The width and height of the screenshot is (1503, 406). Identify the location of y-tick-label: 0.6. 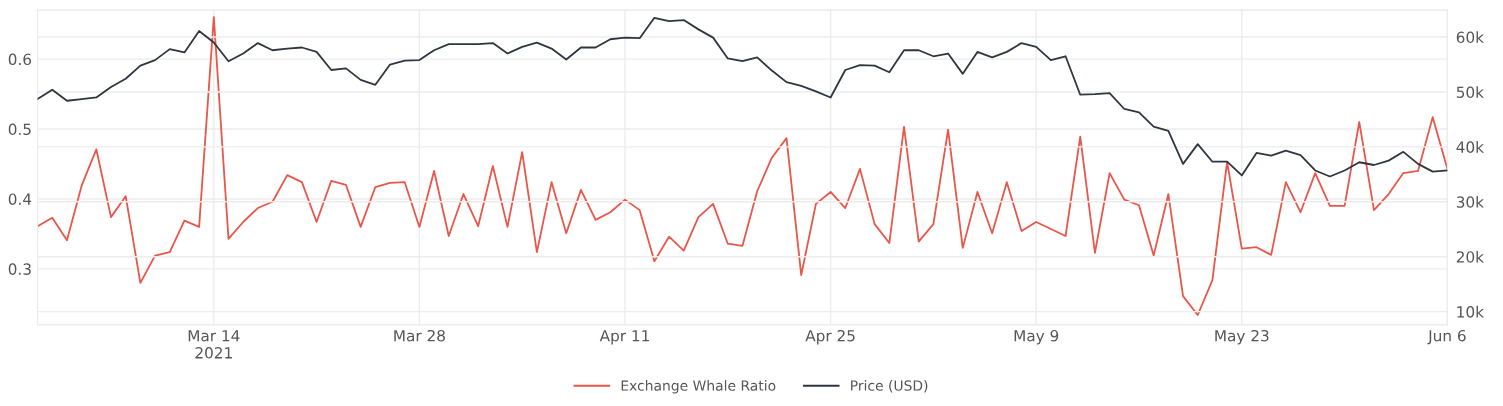
(20, 59).